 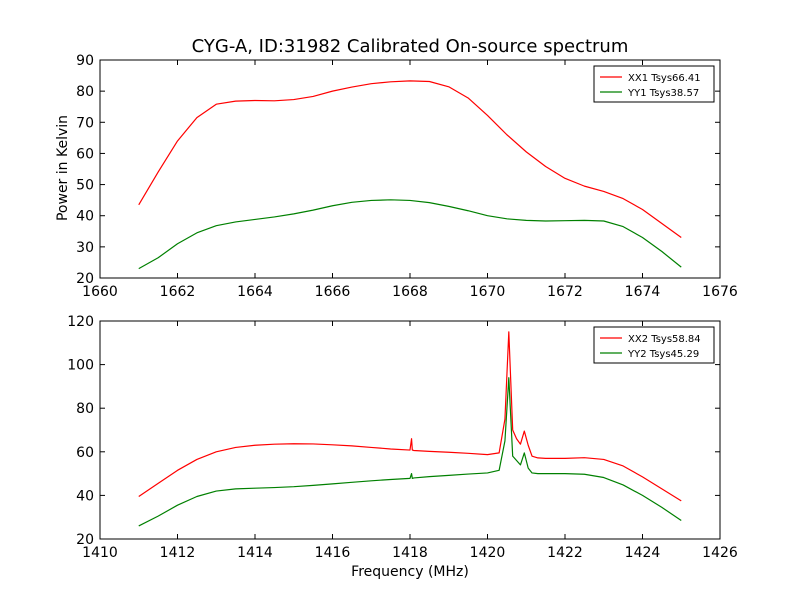 What do you see at coordinates (85, 248) in the screenshot?
I see `y-tick-label: 30` at bounding box center [85, 248].